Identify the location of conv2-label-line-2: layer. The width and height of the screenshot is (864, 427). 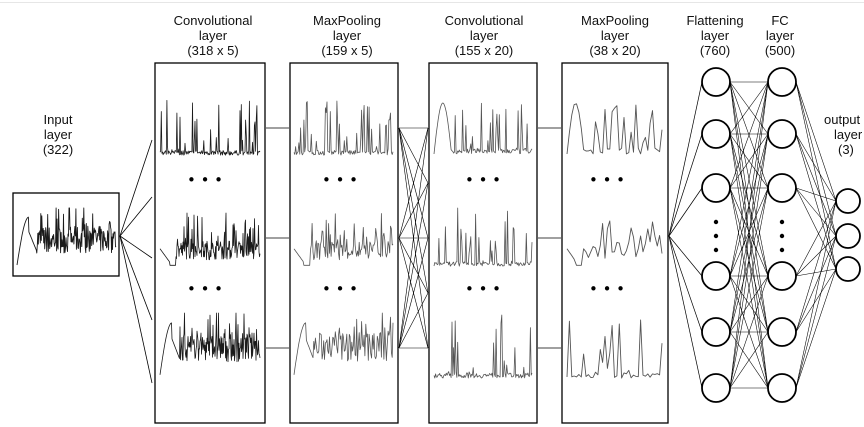
(484, 35).